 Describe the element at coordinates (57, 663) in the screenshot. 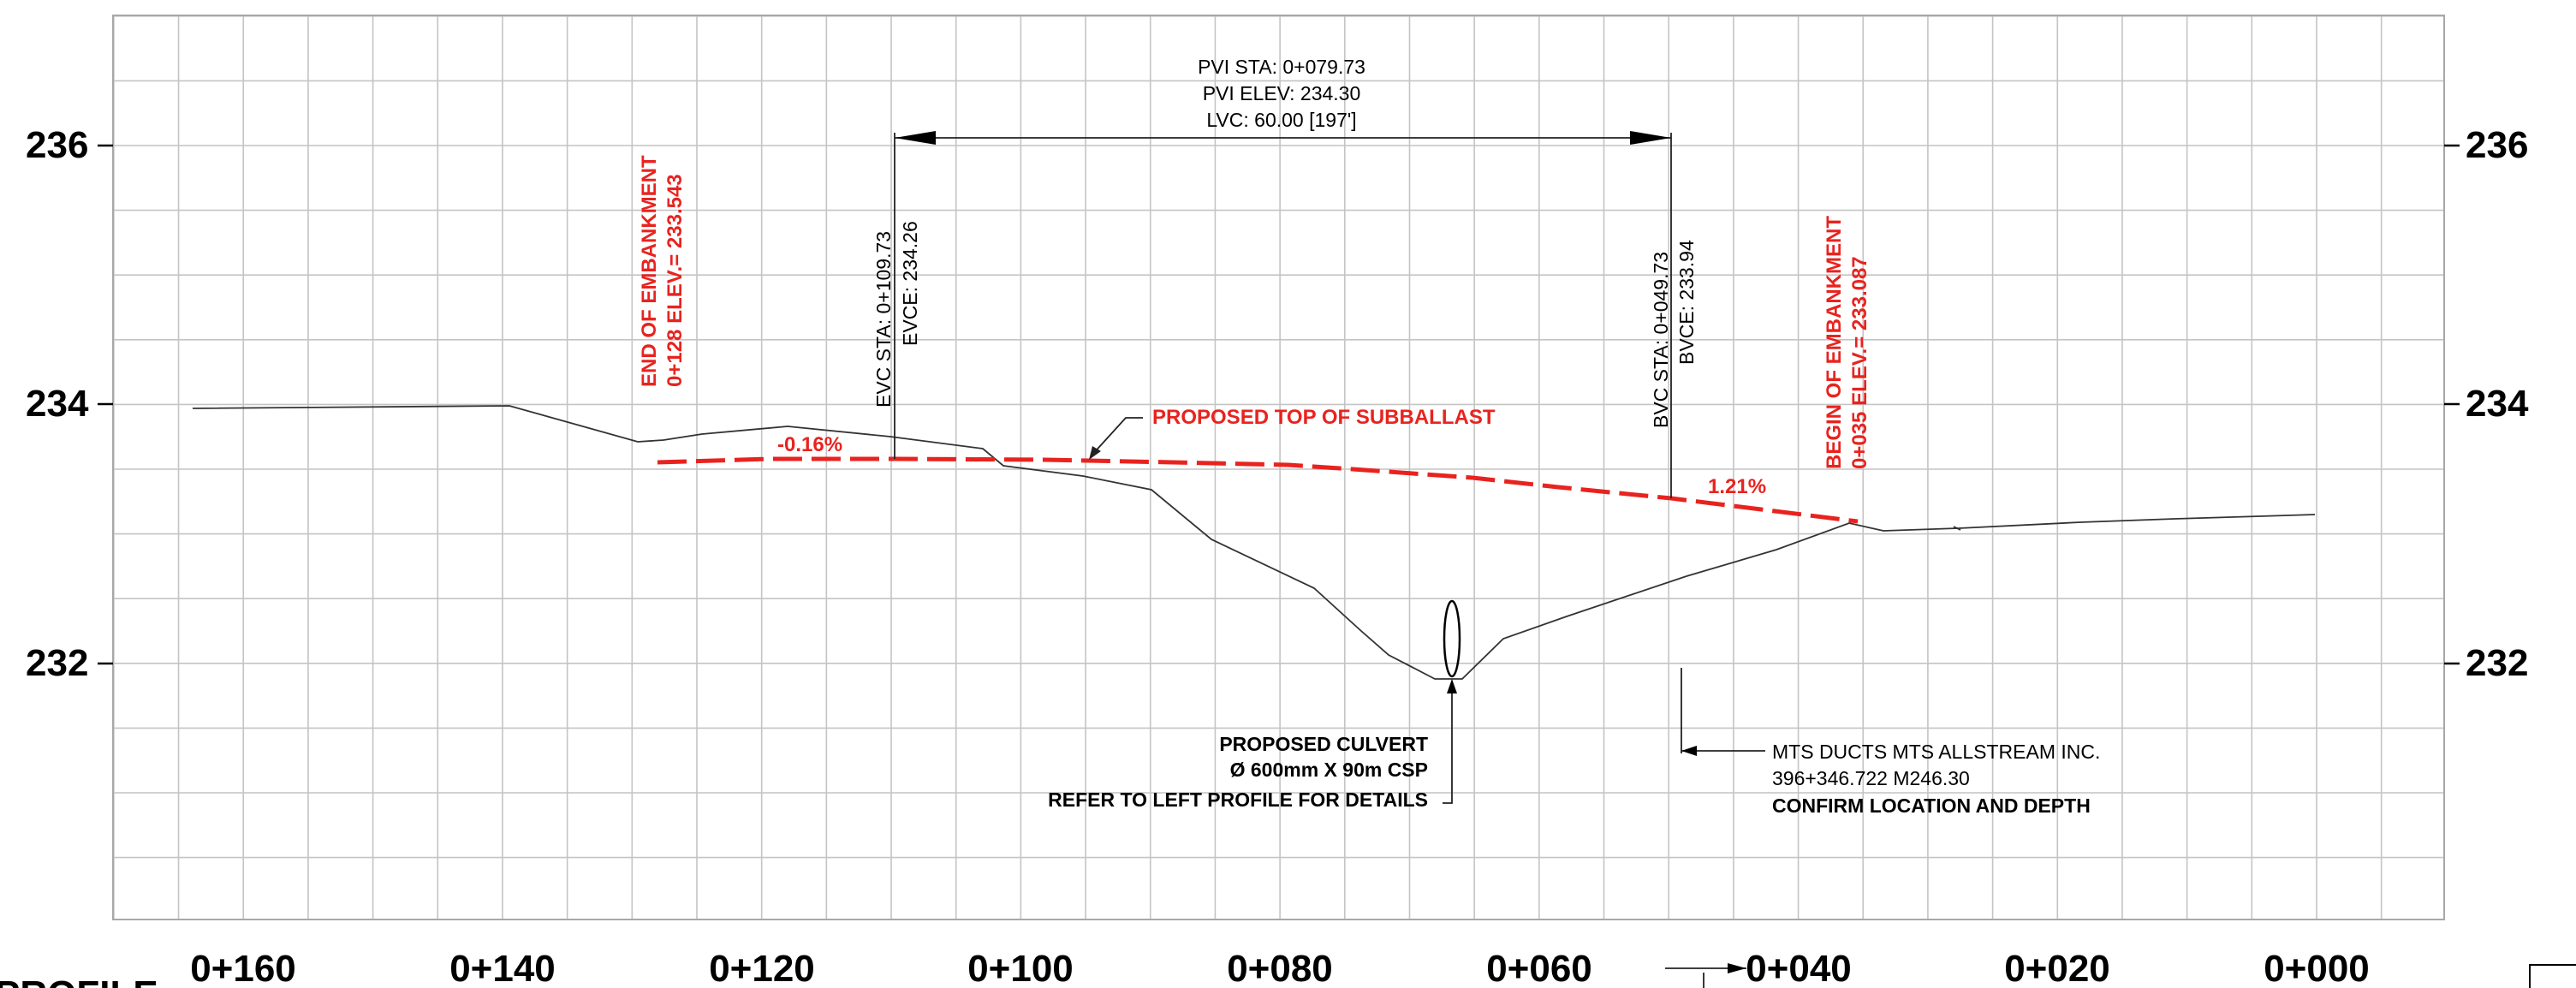

I see `elevation-label-232-left: 232` at that location.